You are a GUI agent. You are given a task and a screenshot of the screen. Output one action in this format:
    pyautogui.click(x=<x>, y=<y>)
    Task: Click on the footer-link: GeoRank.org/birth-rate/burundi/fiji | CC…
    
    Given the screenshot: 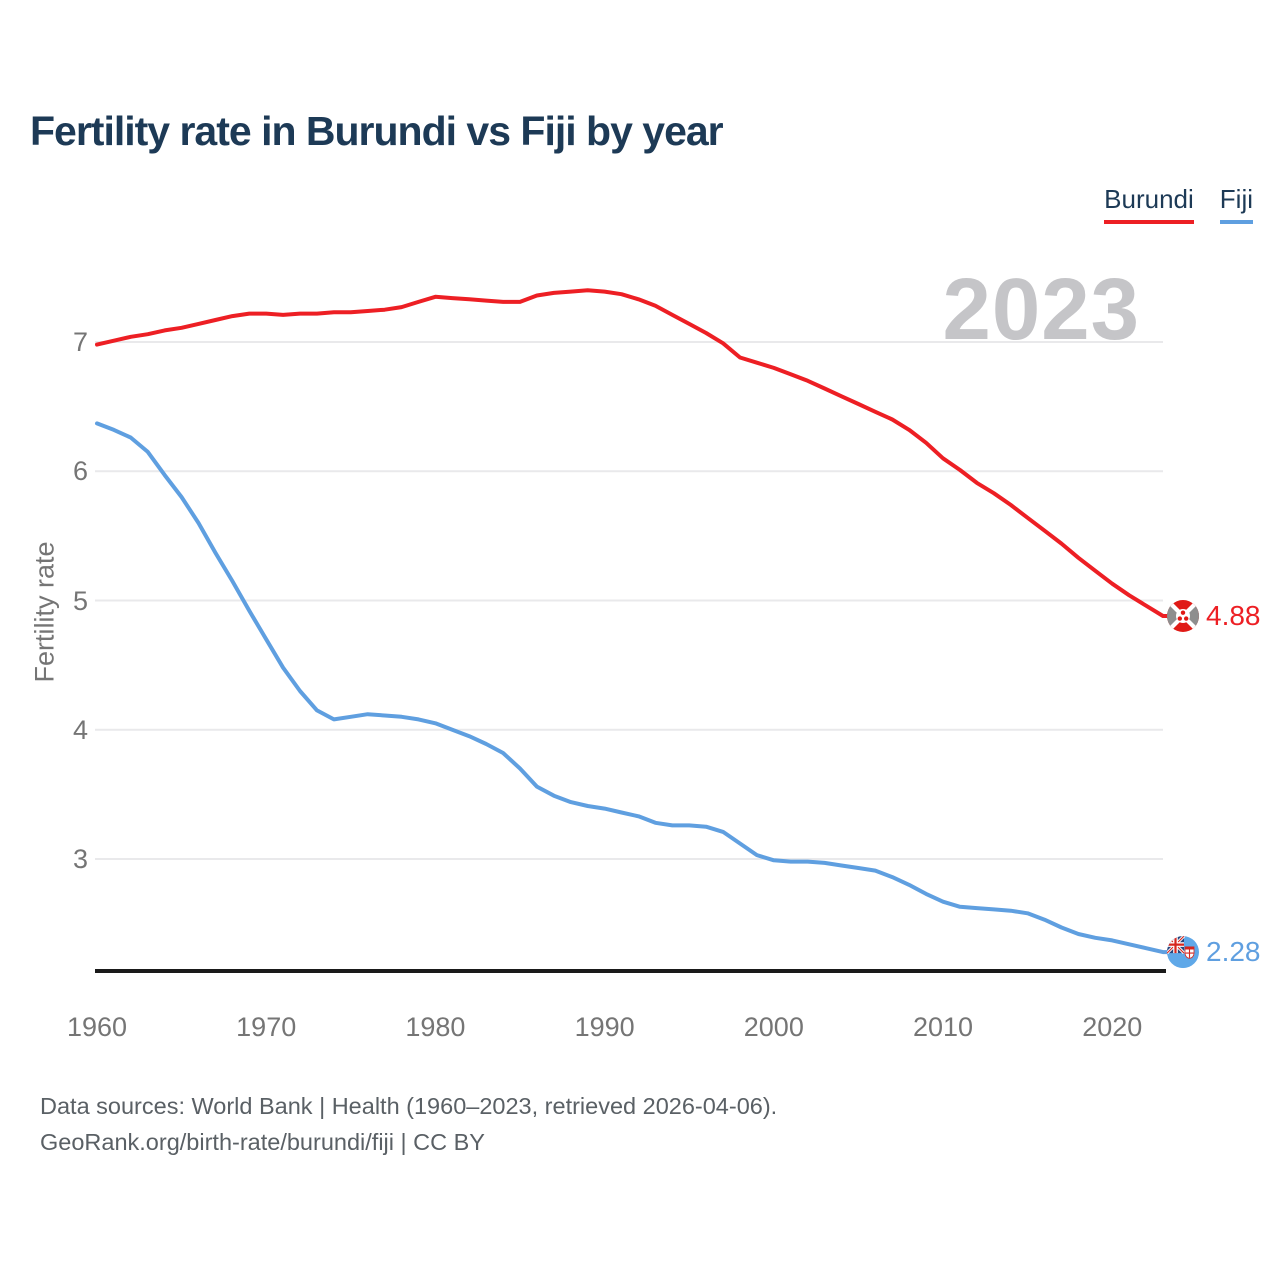 What is the action you would take?
    pyautogui.click(x=262, y=1142)
    